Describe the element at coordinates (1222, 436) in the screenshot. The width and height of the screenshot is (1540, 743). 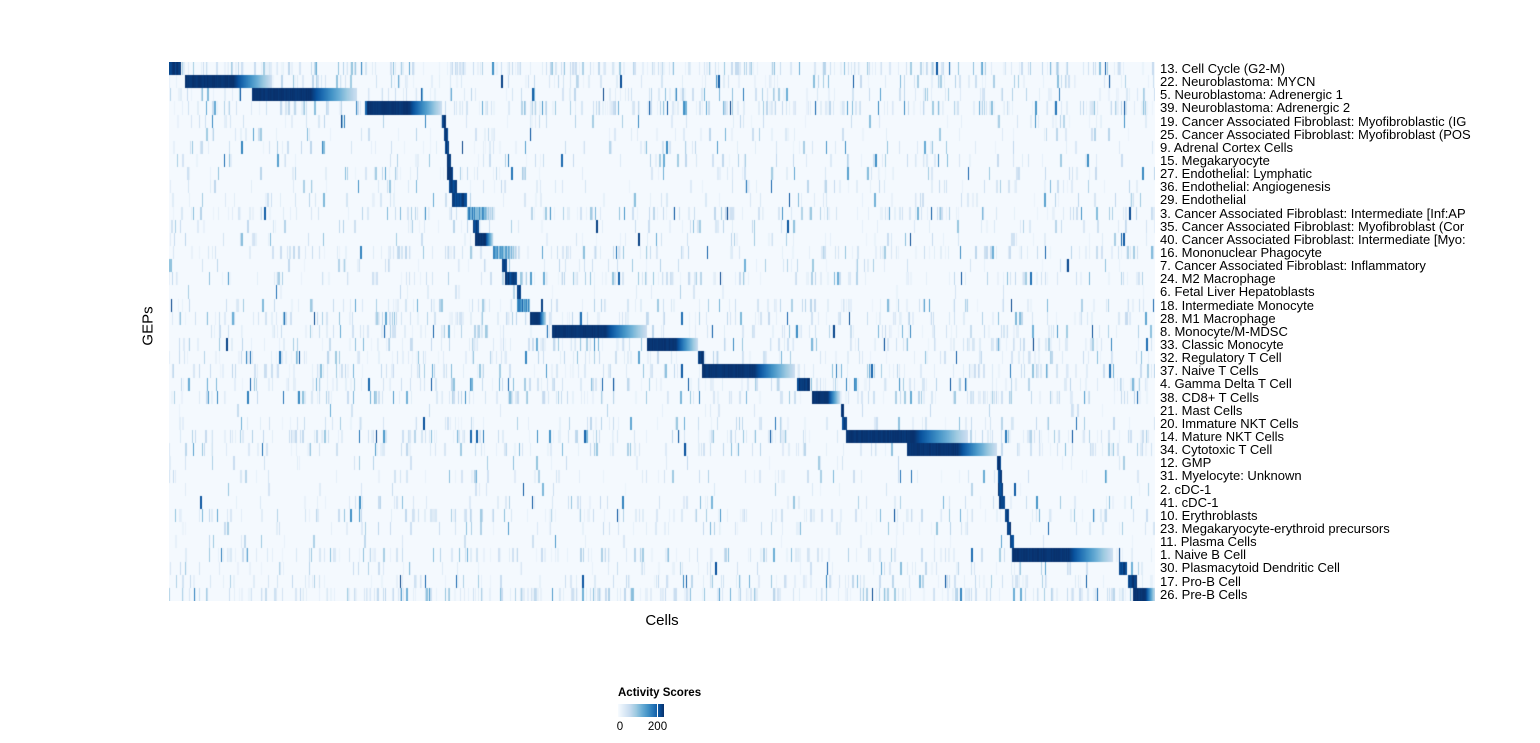
I see `row-label: 14. Mature NKT Cells` at that location.